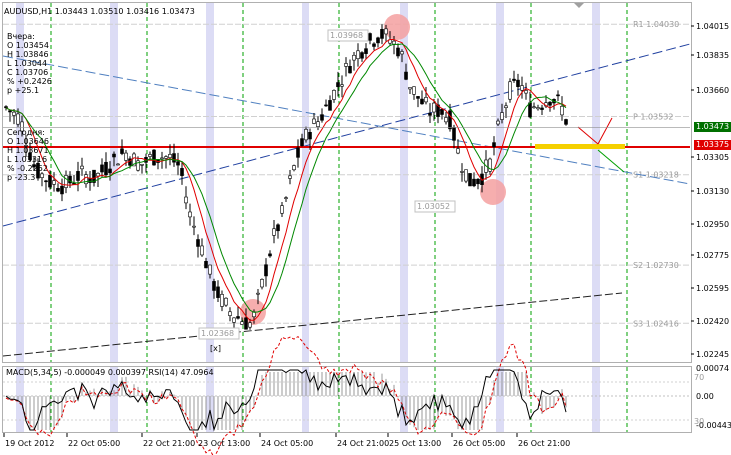 This screenshot has width=731, height=455. I want to click on today-low: L 1.03316, so click(27, 159).